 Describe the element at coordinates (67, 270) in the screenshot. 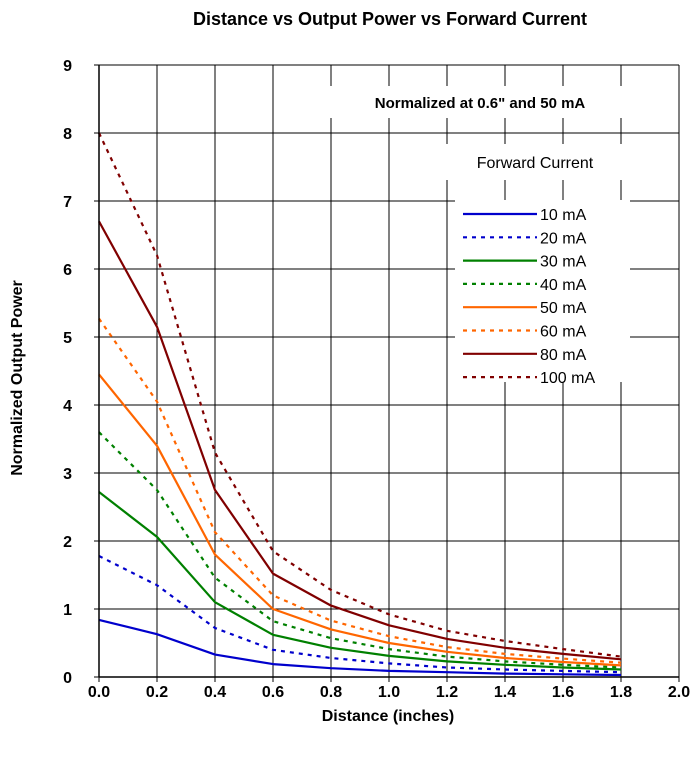

I see `y-tick-label: 6` at that location.